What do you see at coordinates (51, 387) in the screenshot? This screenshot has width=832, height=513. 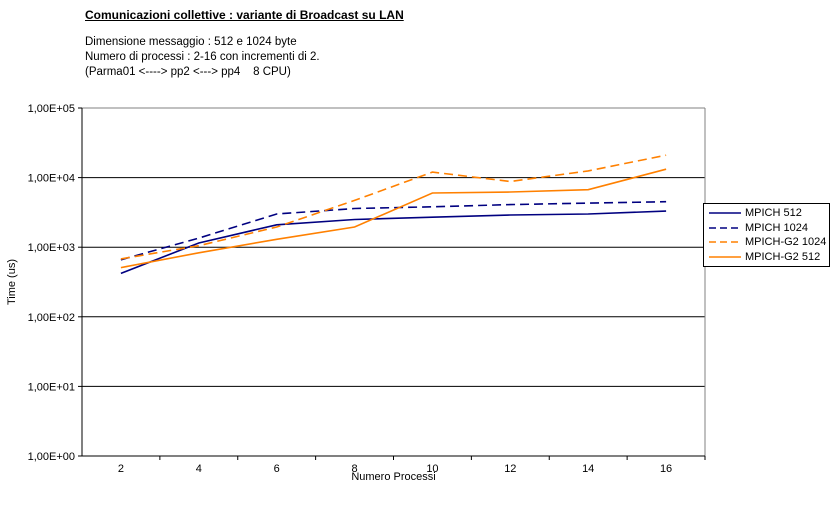 I see `y-tick-label: 1,00E+01` at bounding box center [51, 387].